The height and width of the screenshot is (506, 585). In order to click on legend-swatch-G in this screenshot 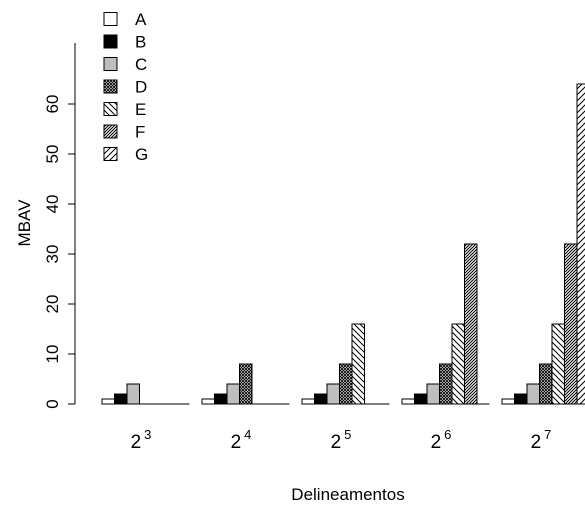, I will do `click(110, 154)`.